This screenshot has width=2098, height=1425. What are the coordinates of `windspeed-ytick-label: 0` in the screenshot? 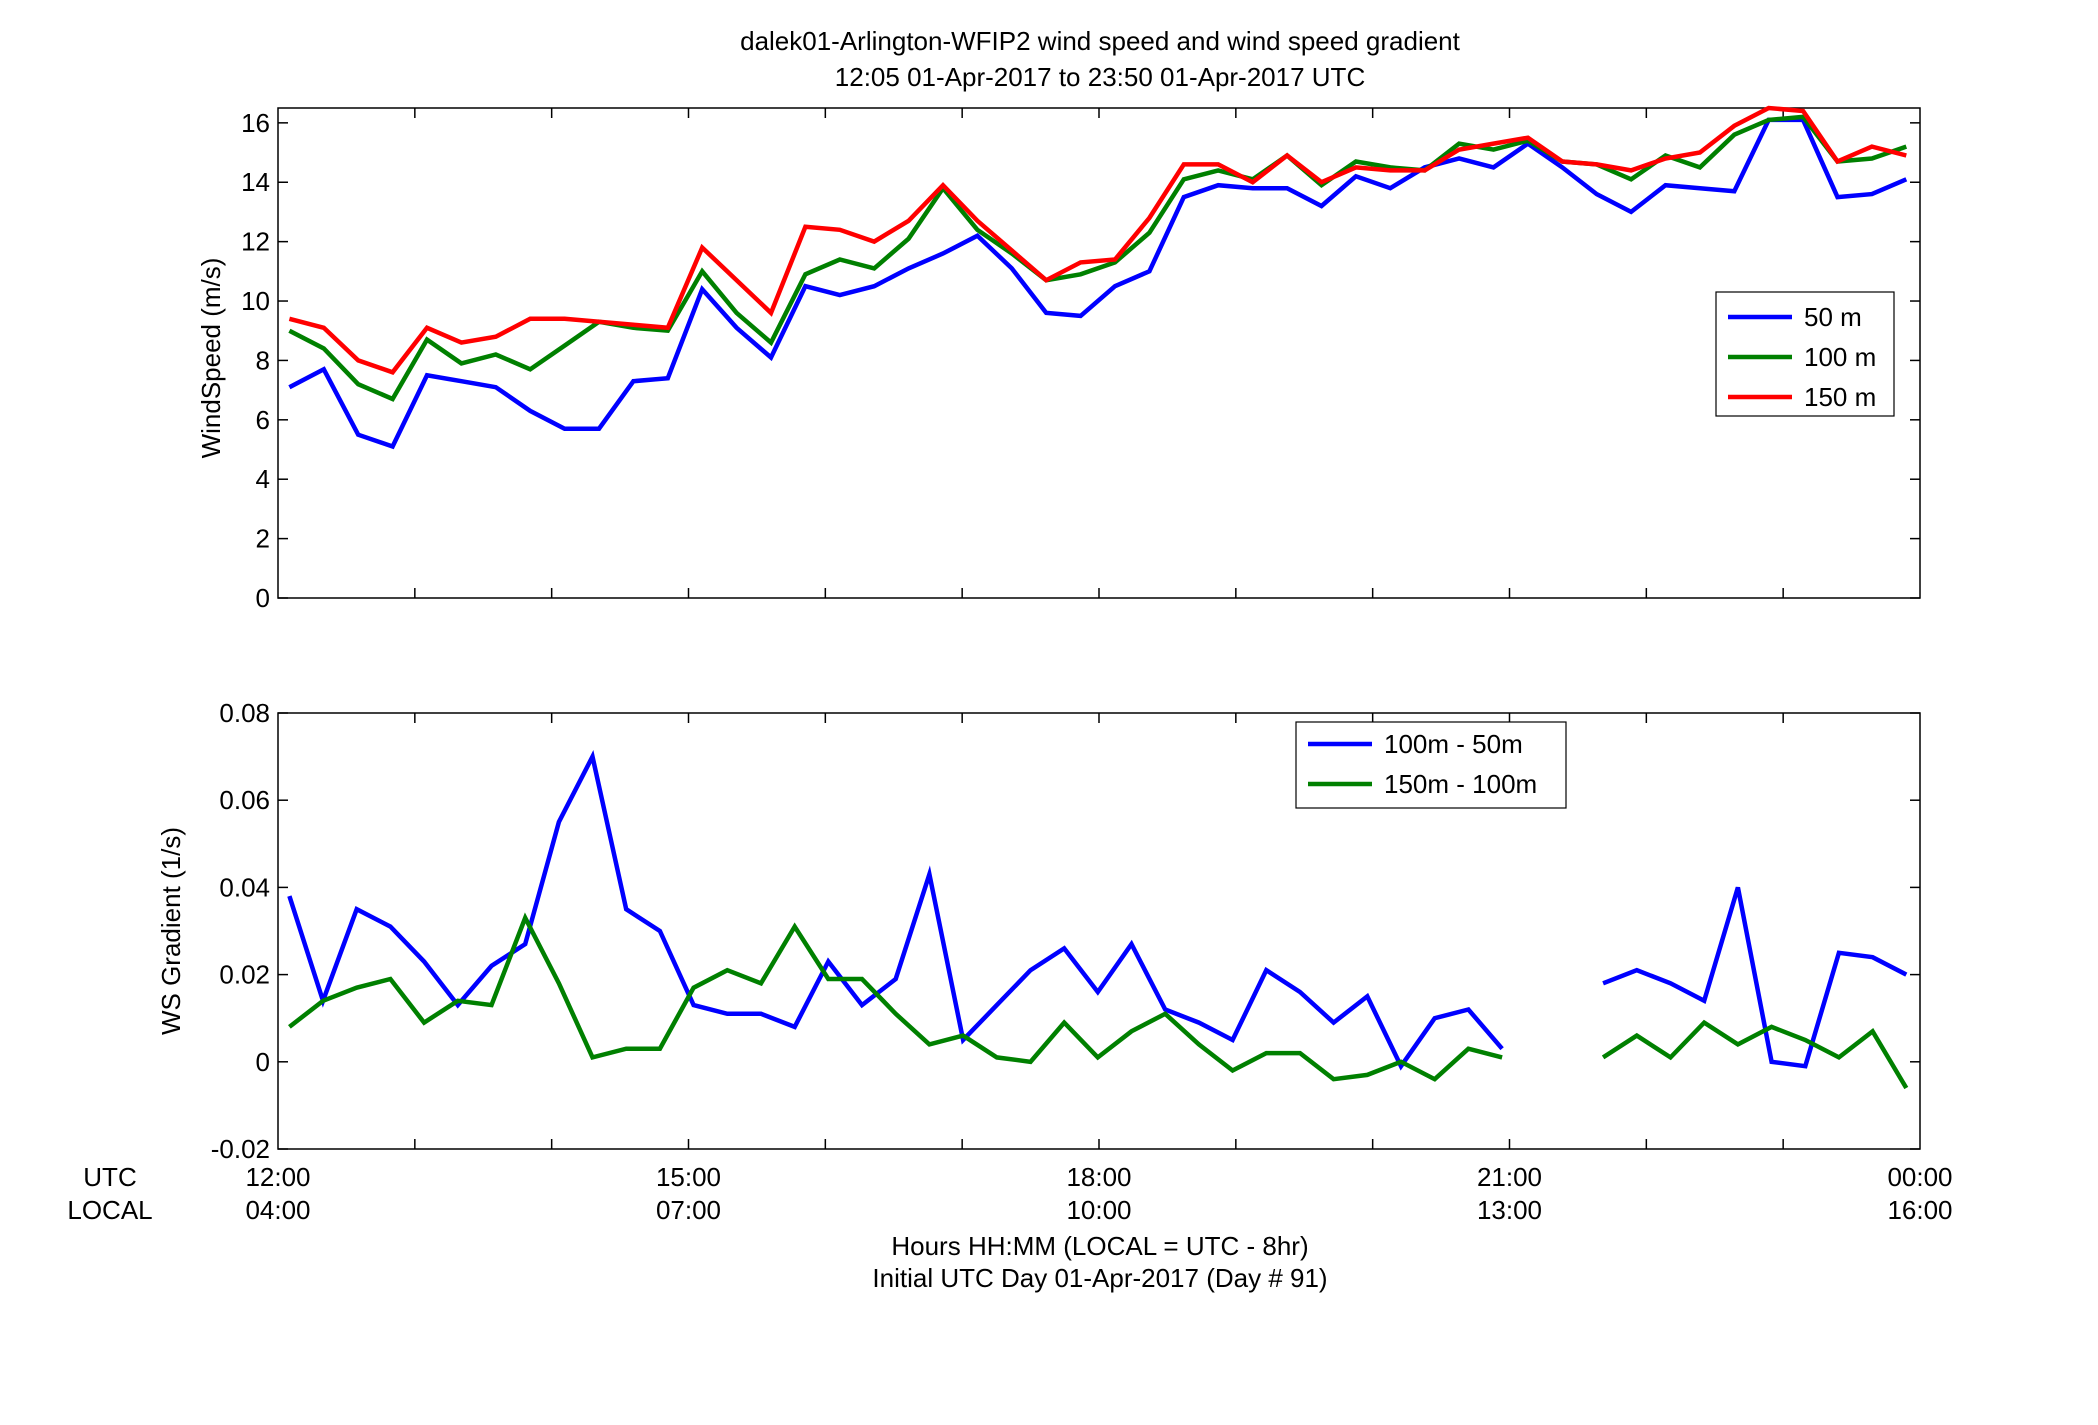 It's located at (263, 598).